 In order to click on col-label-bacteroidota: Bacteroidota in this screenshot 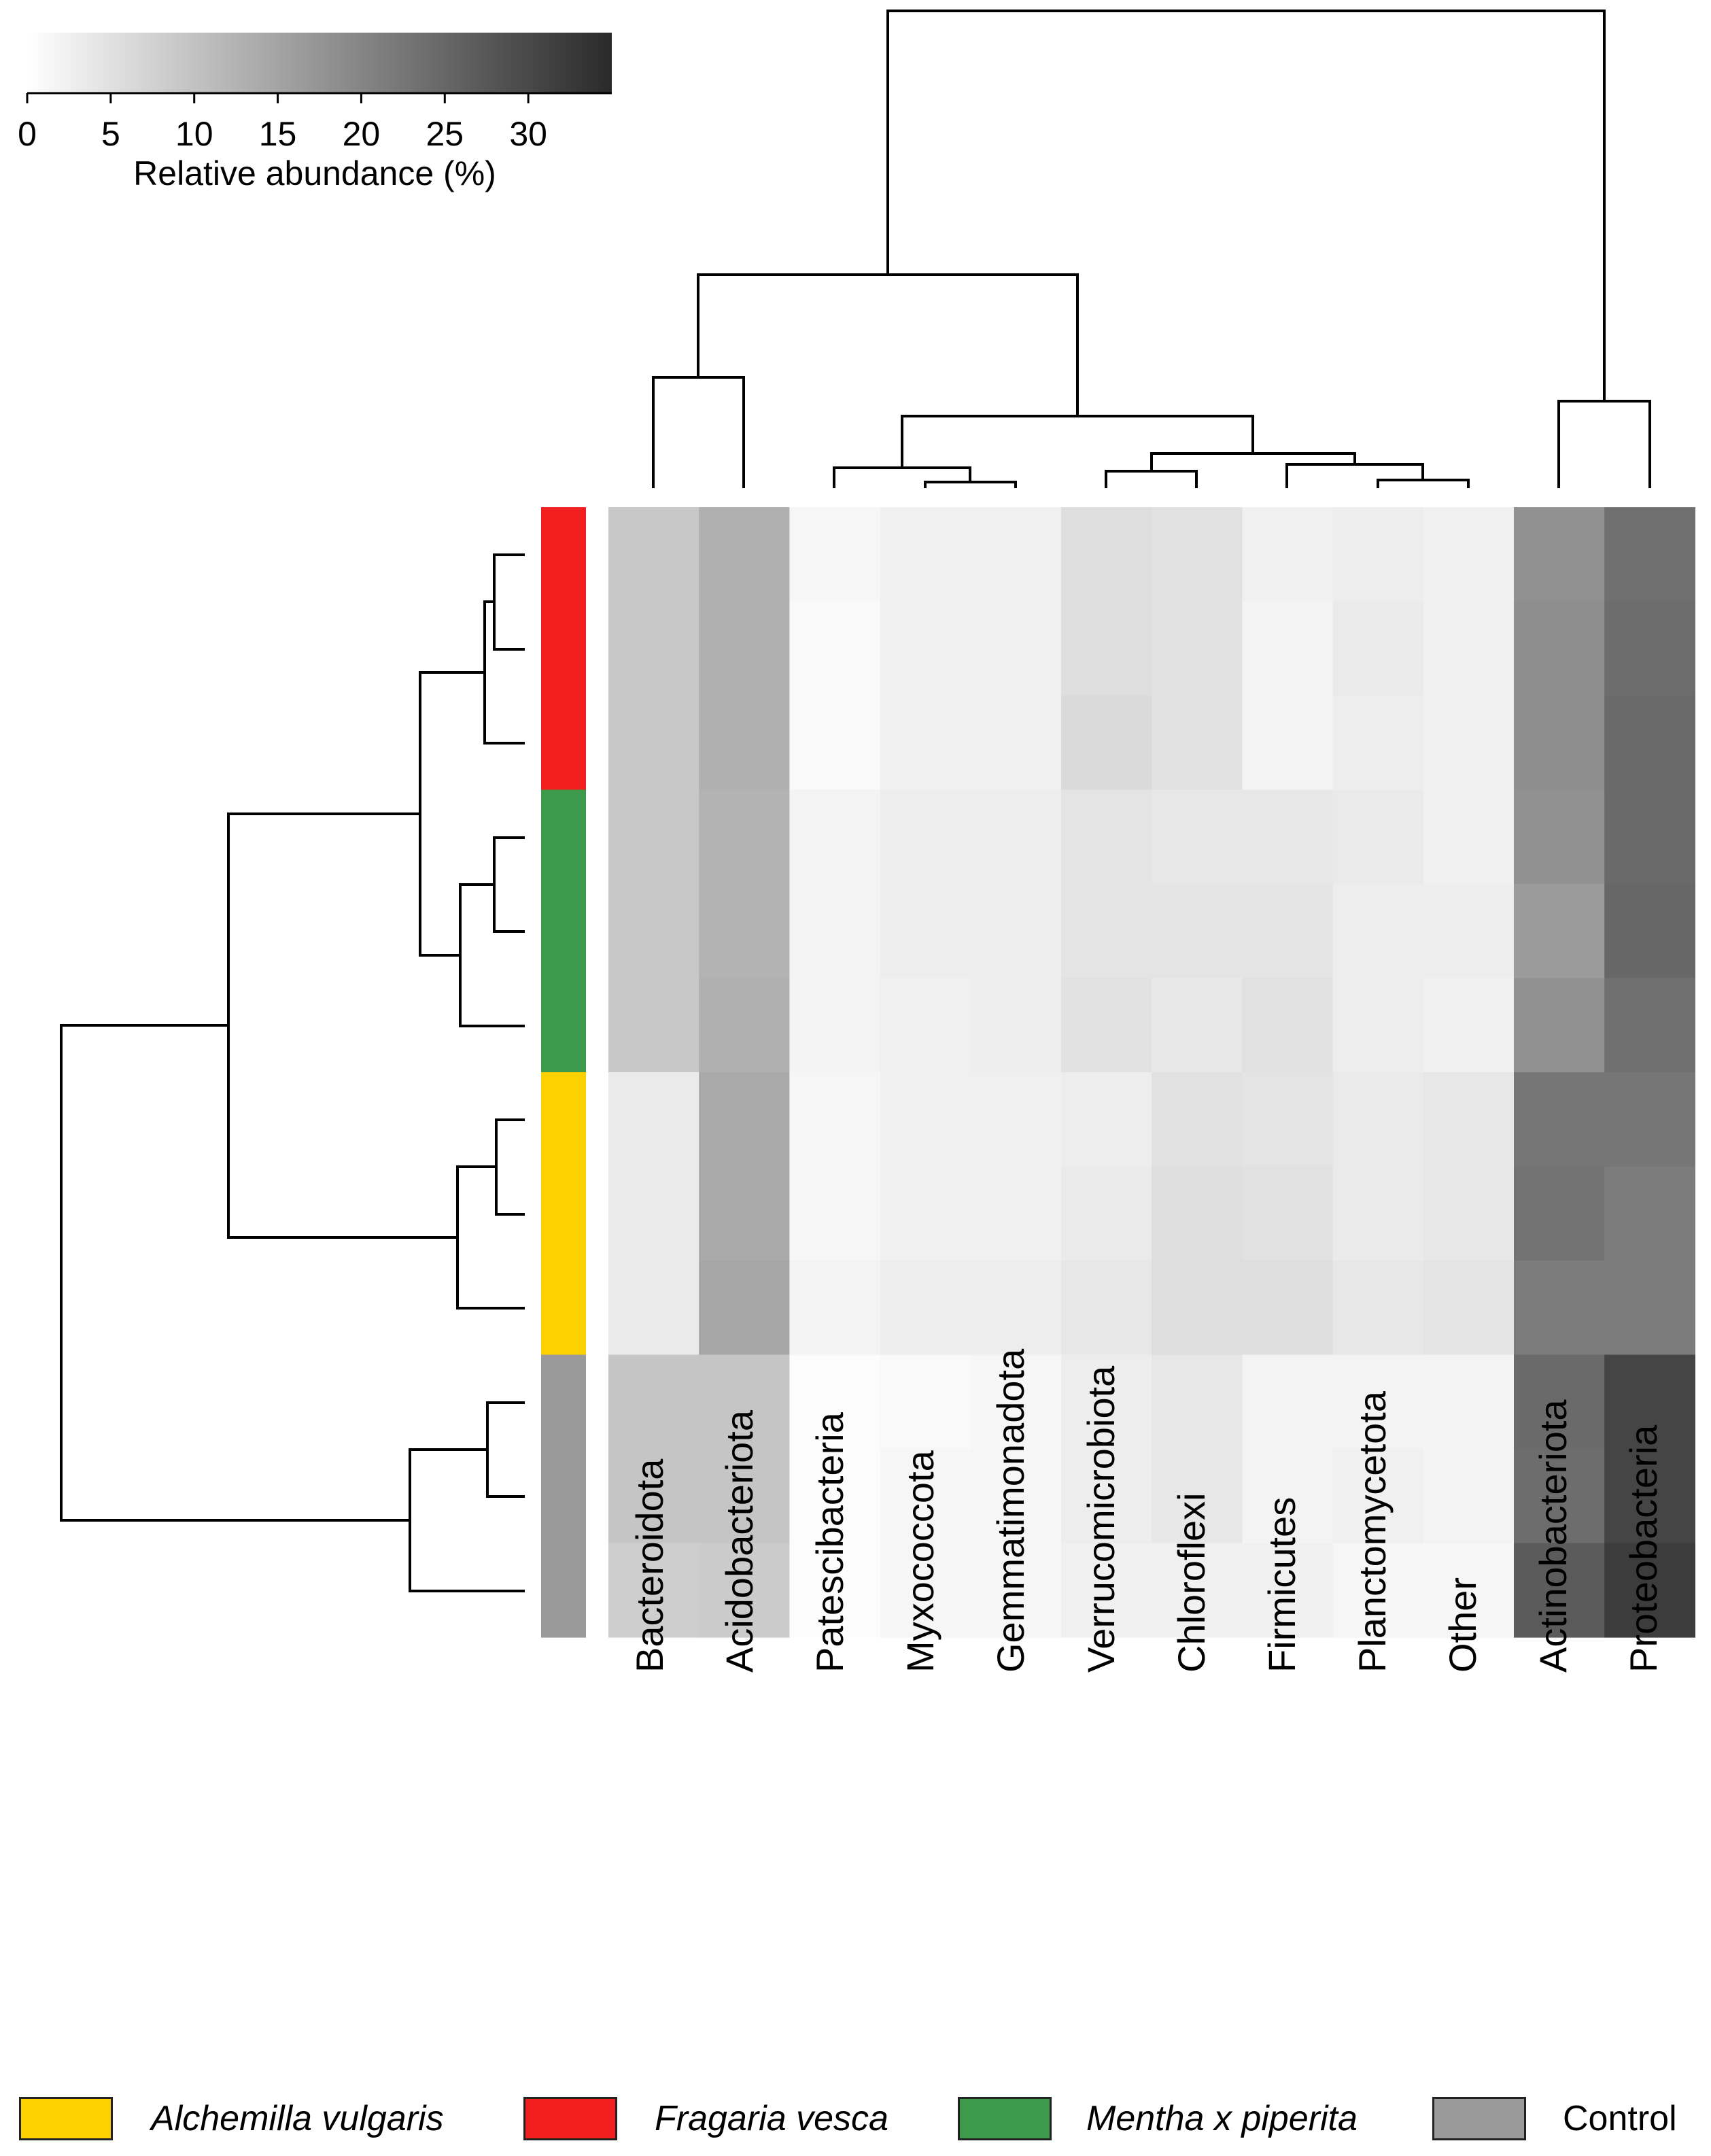, I will do `click(649, 1565)`.